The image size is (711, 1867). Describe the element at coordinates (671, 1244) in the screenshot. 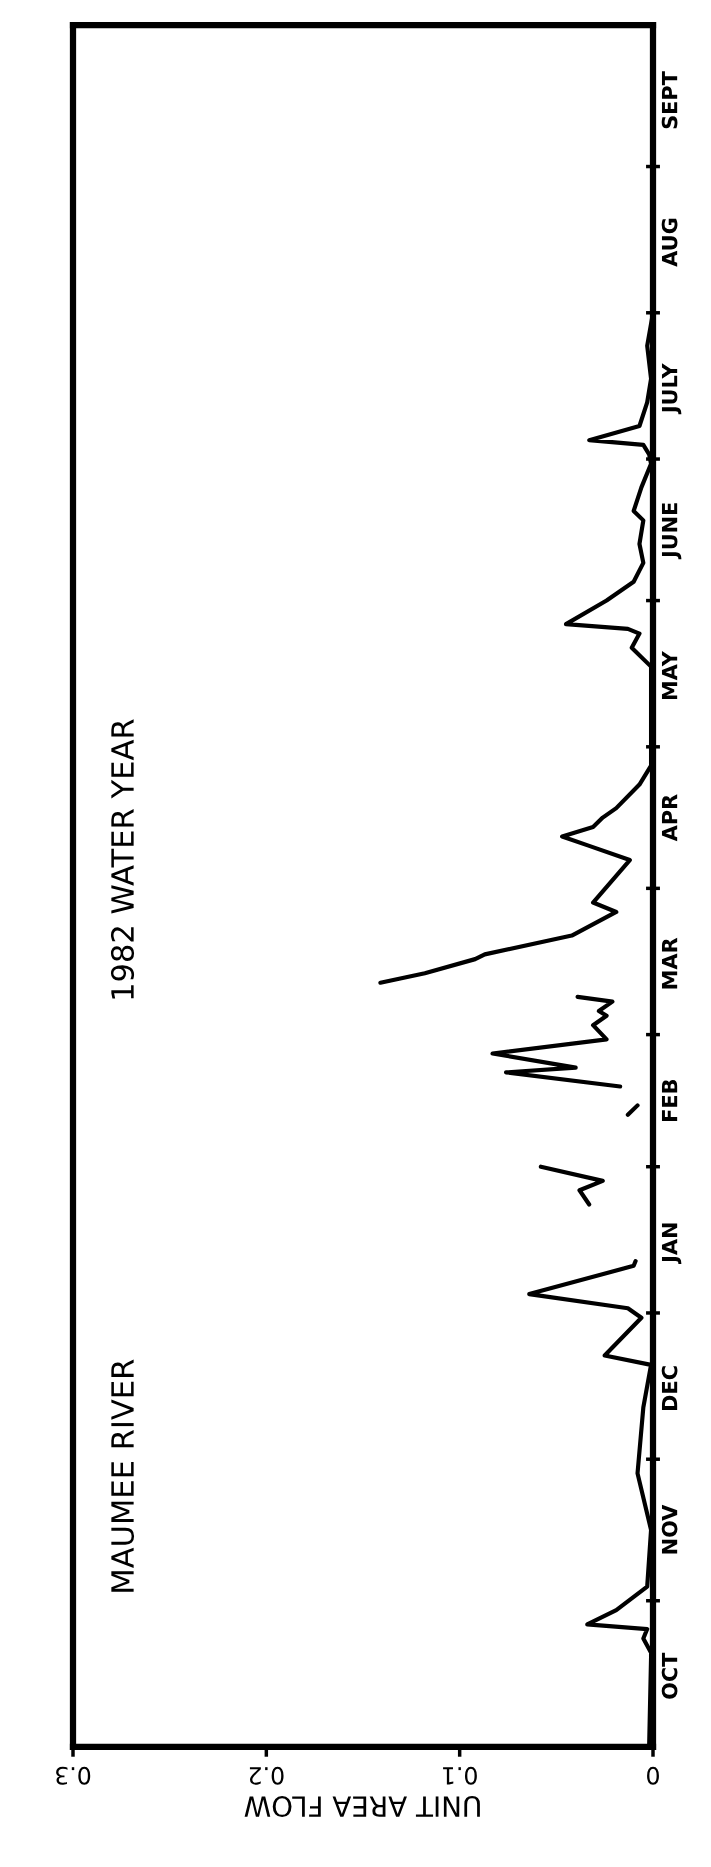

I see `y-tick-label: JAN` at that location.